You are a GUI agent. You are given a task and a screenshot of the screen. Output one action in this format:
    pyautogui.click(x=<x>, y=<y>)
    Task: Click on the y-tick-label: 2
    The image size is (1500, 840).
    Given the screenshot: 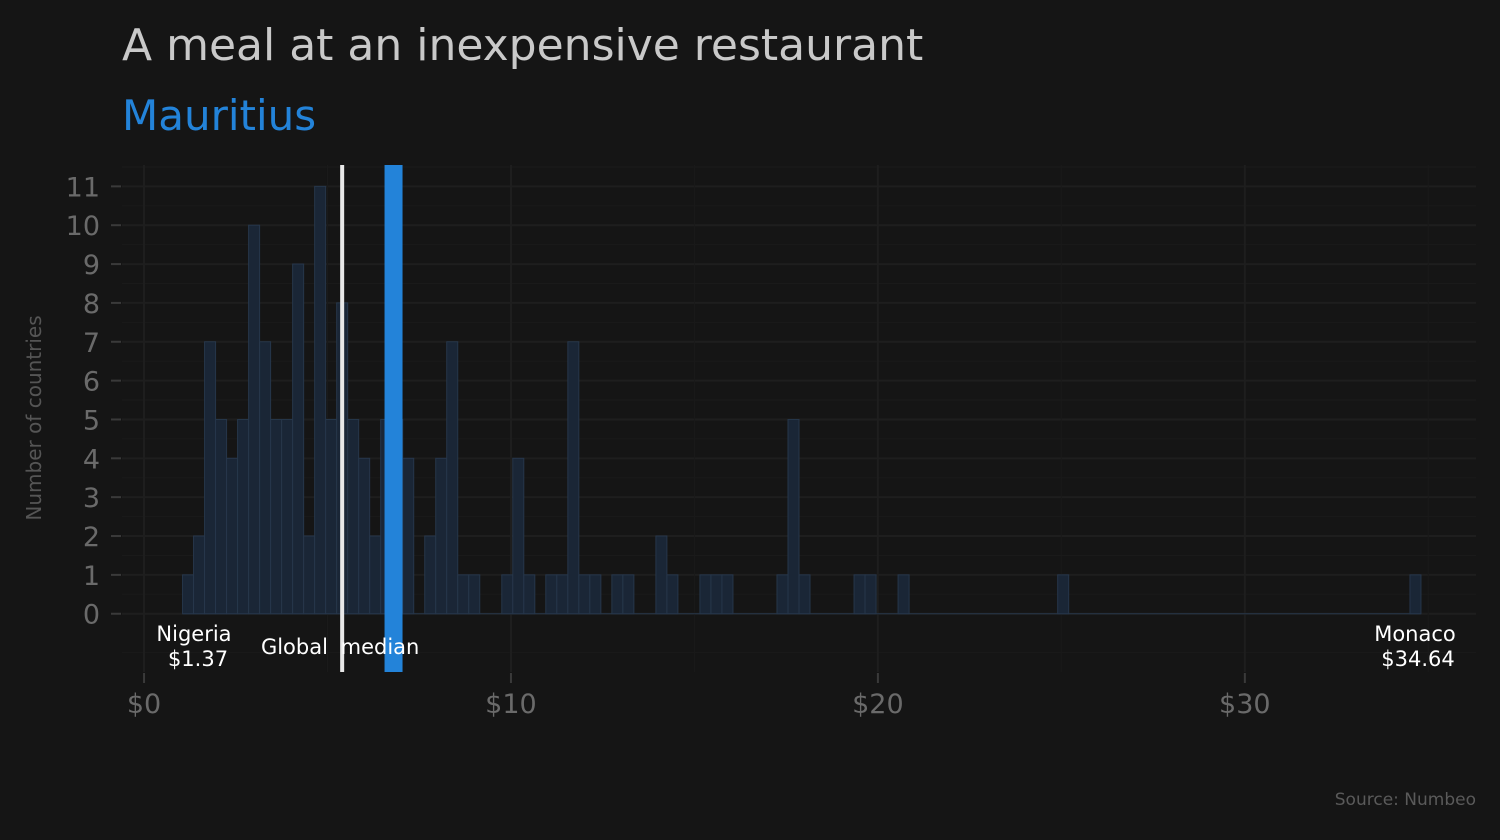 What is the action you would take?
    pyautogui.click(x=91, y=537)
    